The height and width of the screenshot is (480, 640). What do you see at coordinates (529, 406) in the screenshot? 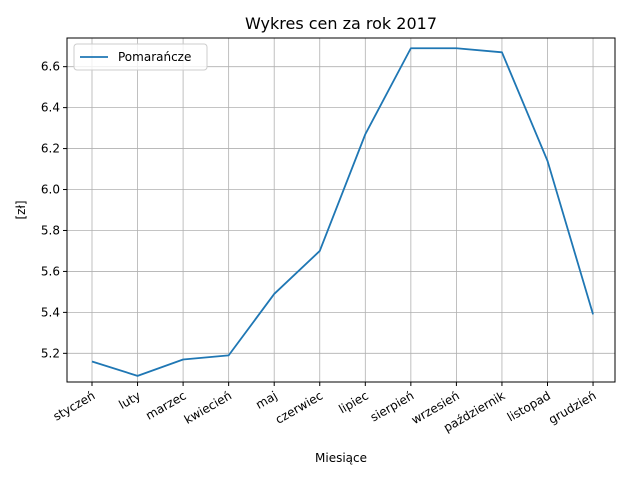
I see `x-tick-label: listopad` at bounding box center [529, 406].